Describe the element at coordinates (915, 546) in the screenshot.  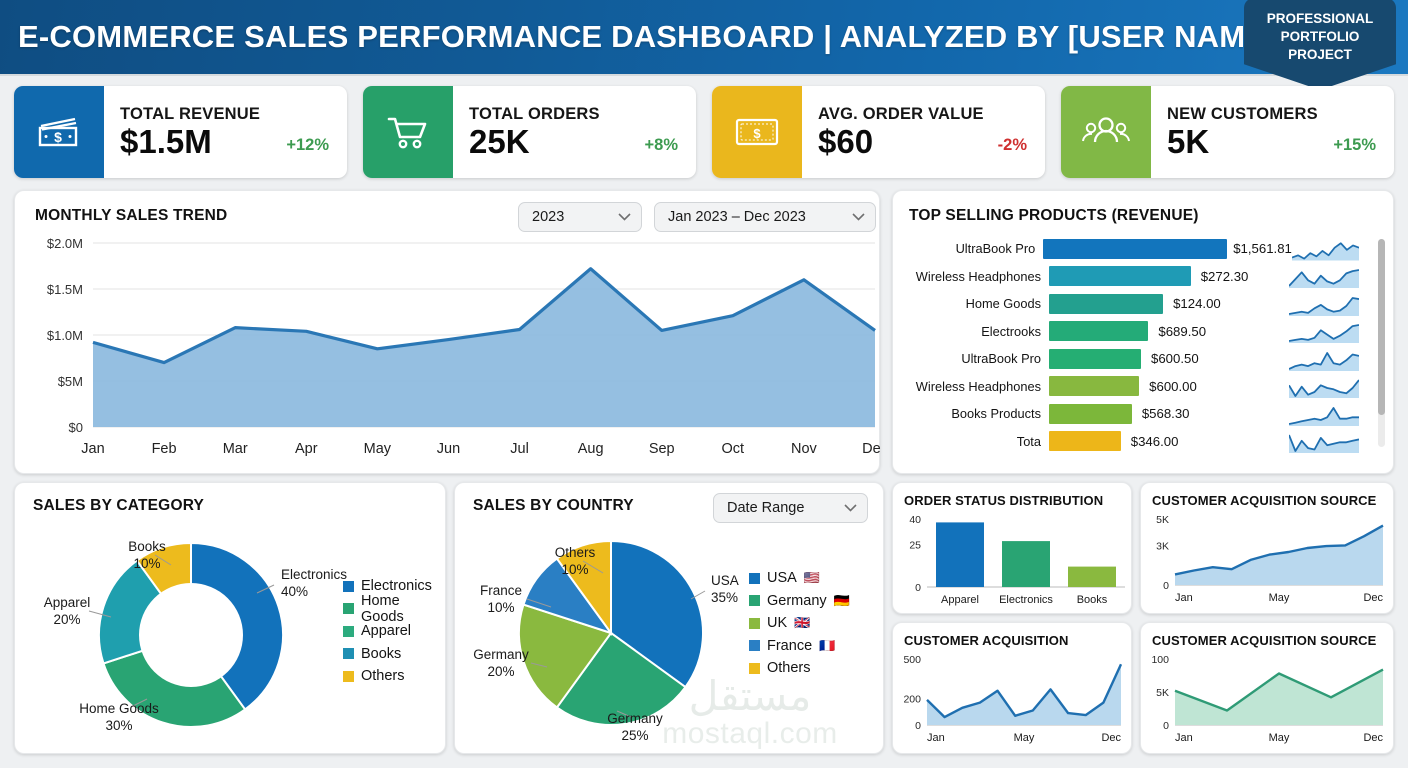
I see `svg-text: 25` at that location.